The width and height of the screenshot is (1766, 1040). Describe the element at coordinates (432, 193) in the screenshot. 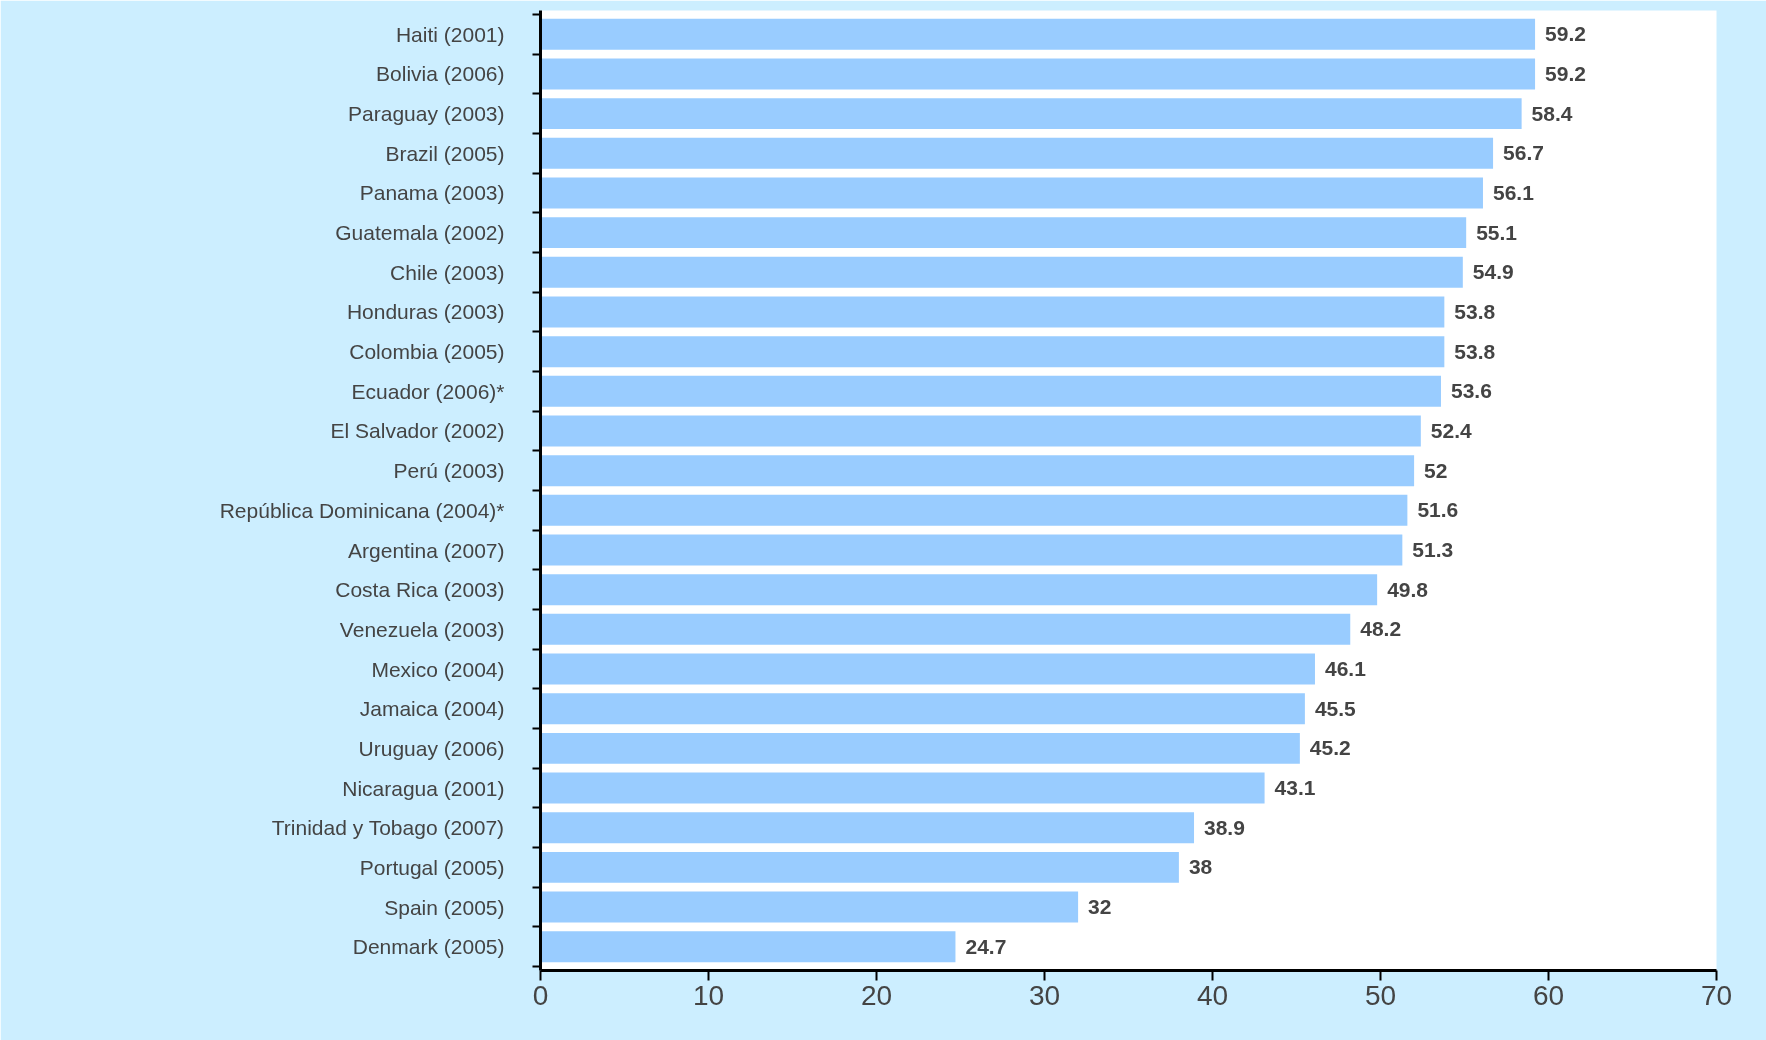

I see `y-tick-label: Panama (2003)` at that location.